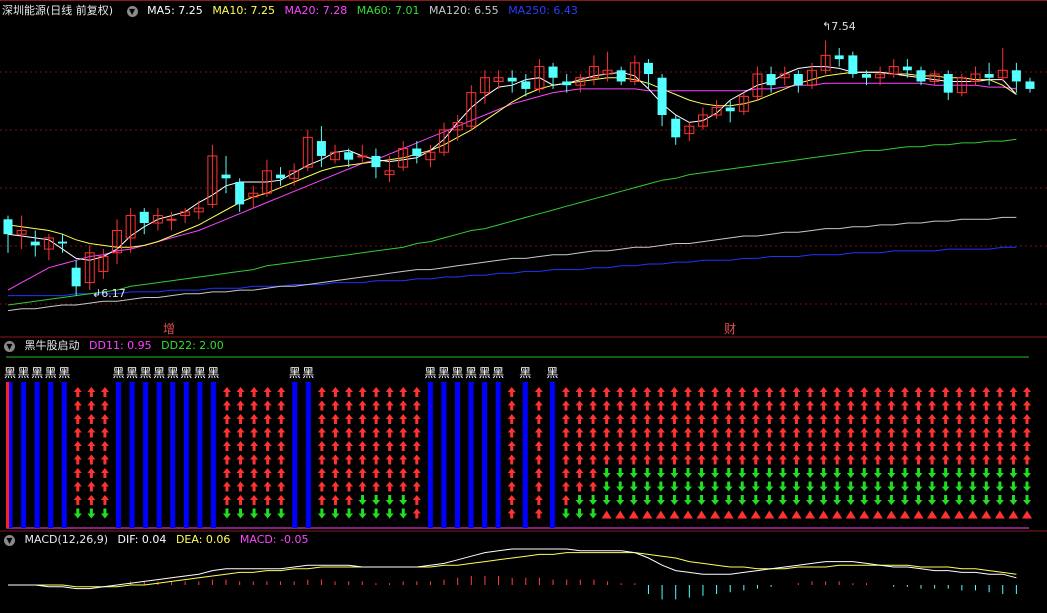 This screenshot has height=613, width=1047. Describe the element at coordinates (543, 10) in the screenshot. I see `ma250-label: MA250: 6.43` at that location.